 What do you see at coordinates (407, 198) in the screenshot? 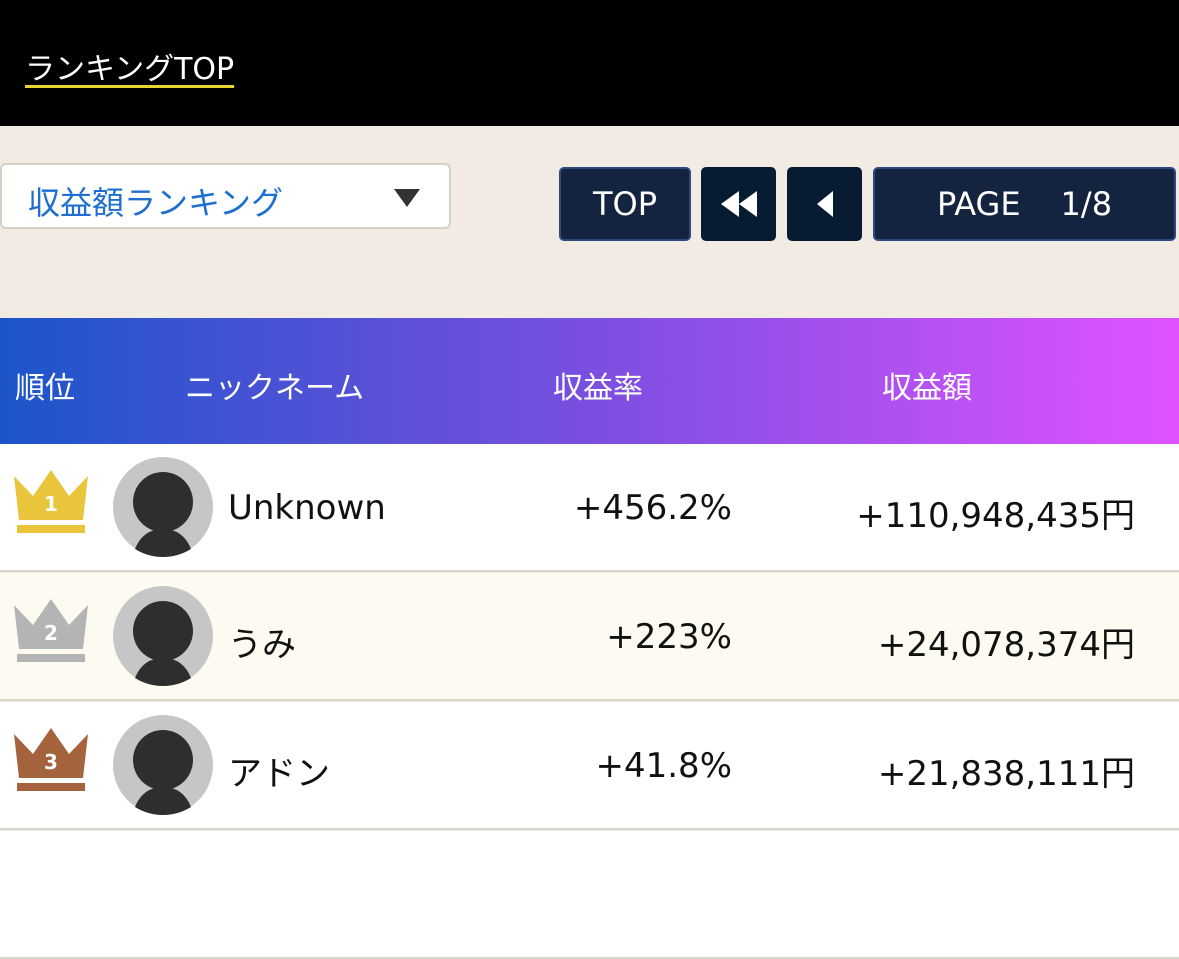
I see `dropdown-arrow` at bounding box center [407, 198].